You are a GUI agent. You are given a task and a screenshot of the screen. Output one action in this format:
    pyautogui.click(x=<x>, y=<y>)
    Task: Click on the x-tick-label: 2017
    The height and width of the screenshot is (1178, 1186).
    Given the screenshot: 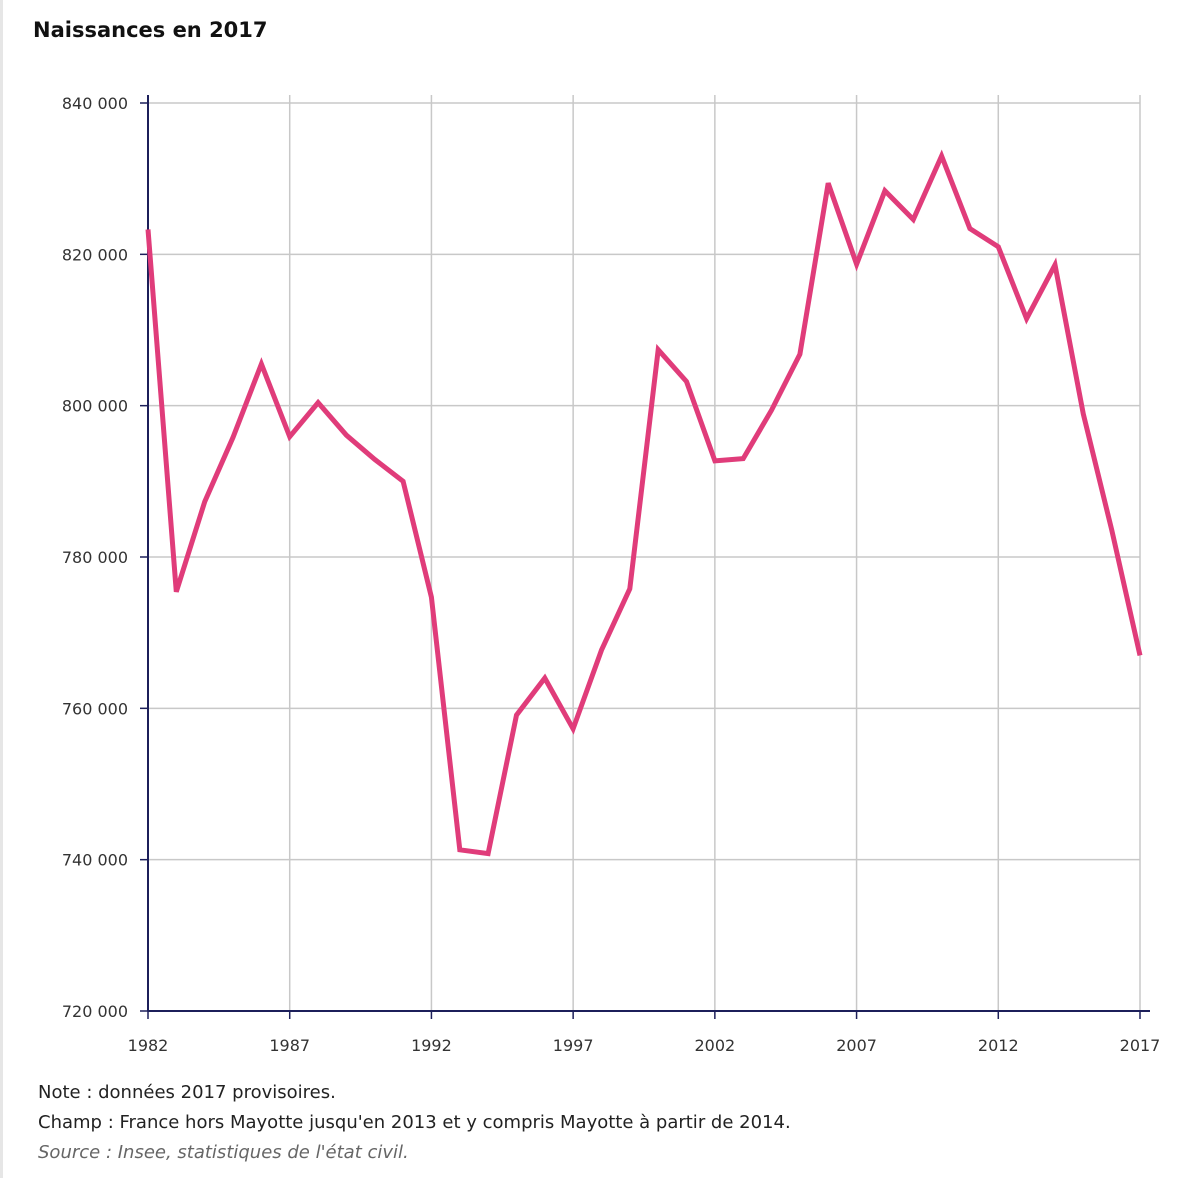 What is the action you would take?
    pyautogui.click(x=1140, y=1045)
    